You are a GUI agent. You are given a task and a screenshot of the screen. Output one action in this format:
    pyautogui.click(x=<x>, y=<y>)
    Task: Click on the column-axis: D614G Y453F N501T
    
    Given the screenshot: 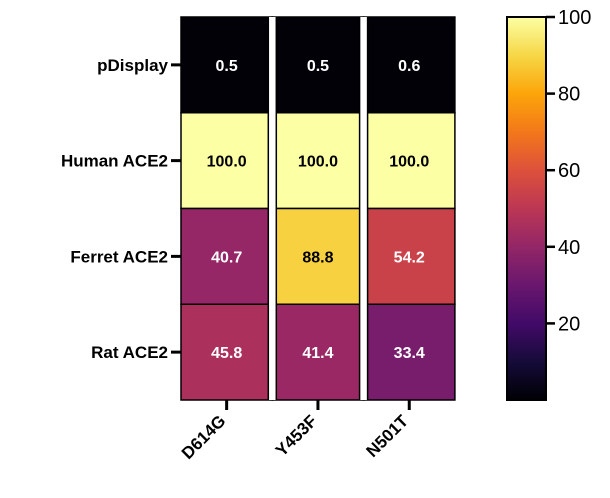 What is the action you would take?
    pyautogui.click(x=295, y=431)
    